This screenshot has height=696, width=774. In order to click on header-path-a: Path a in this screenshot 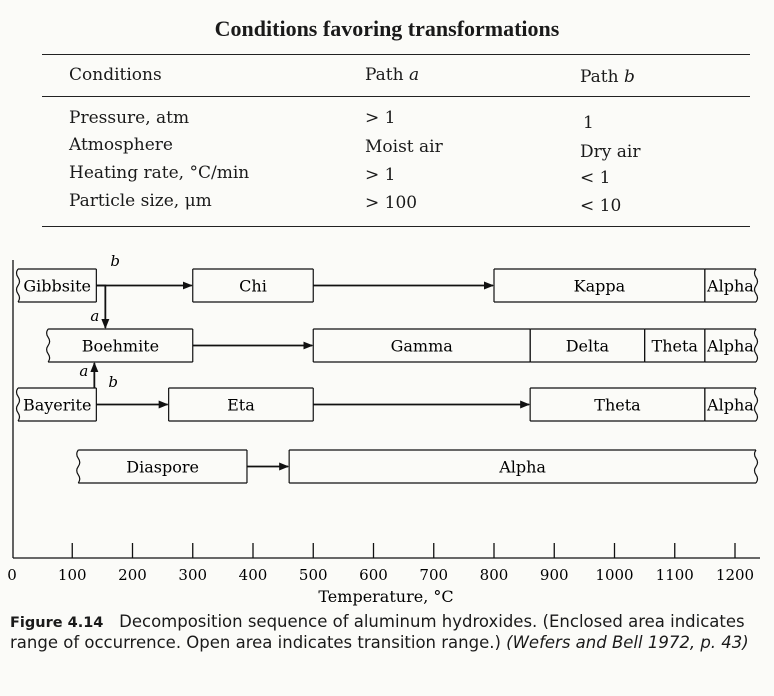, I will do `click(392, 75)`.